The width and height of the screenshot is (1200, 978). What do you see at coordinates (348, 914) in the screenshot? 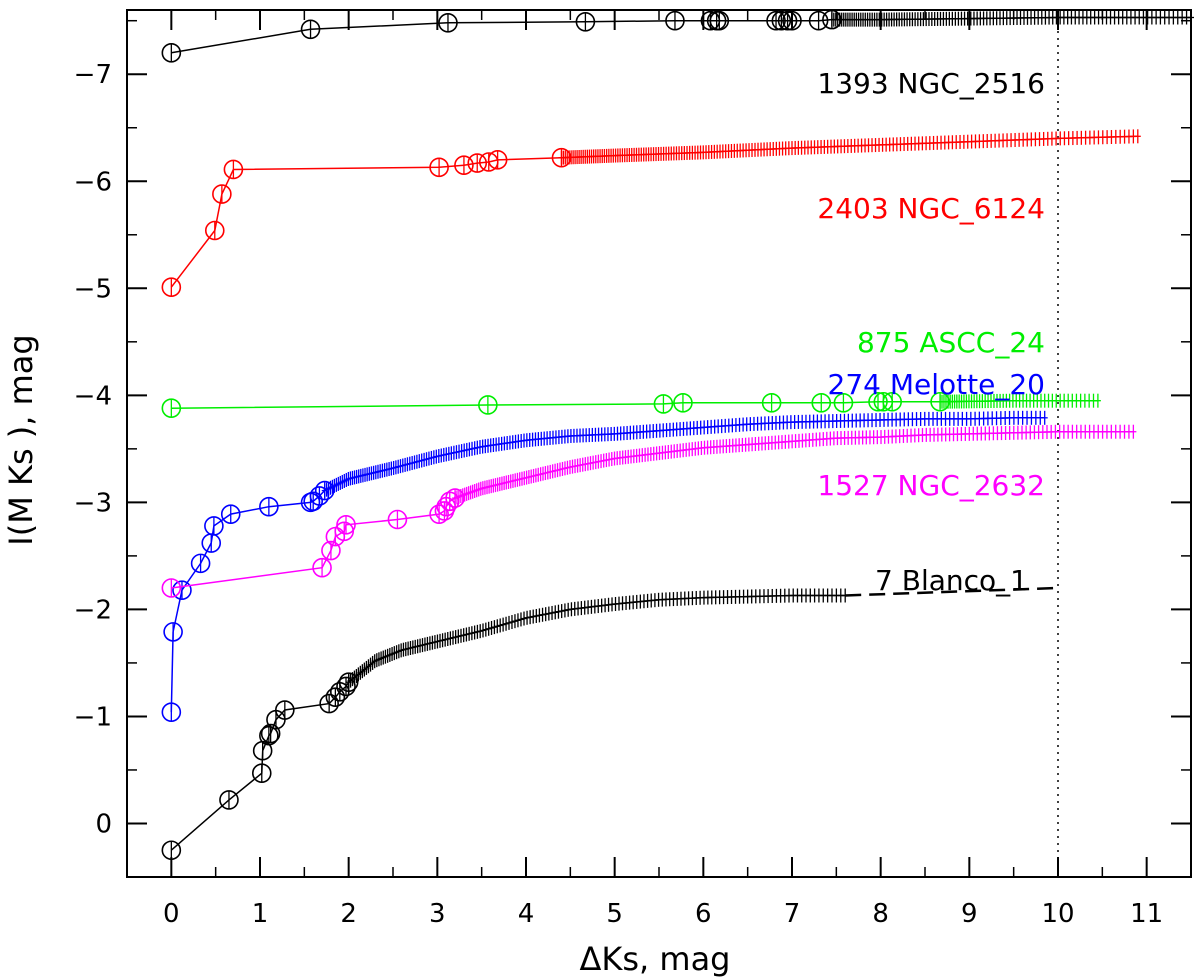
I see `x-tick-label: 2` at bounding box center [348, 914].